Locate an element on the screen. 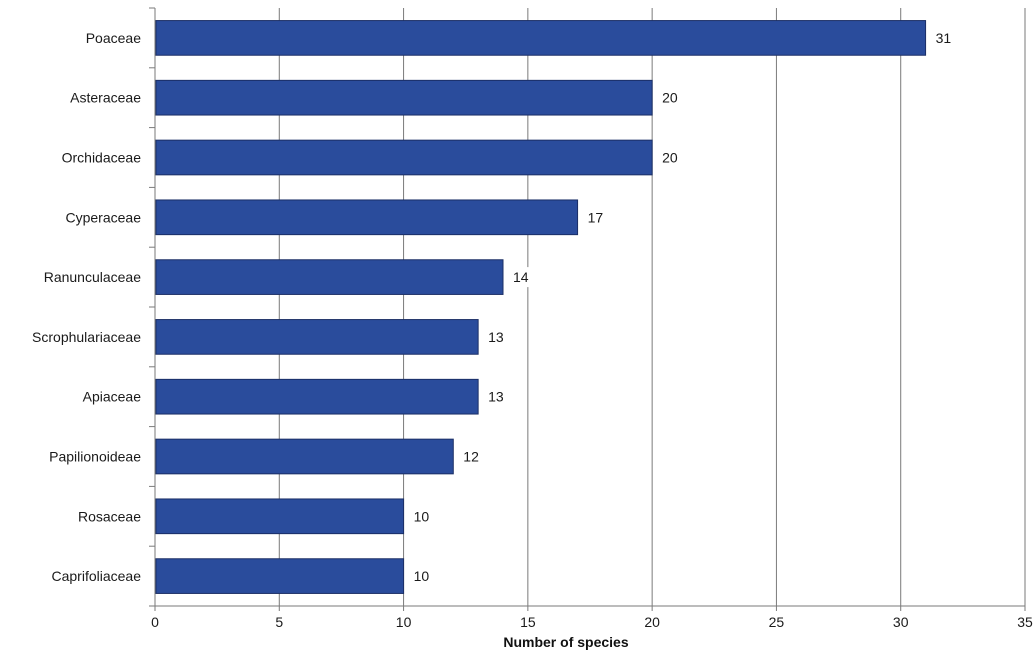 This screenshot has height=661, width=1036. data-label-scrophulariaceae: 13 is located at coordinates (496, 337).